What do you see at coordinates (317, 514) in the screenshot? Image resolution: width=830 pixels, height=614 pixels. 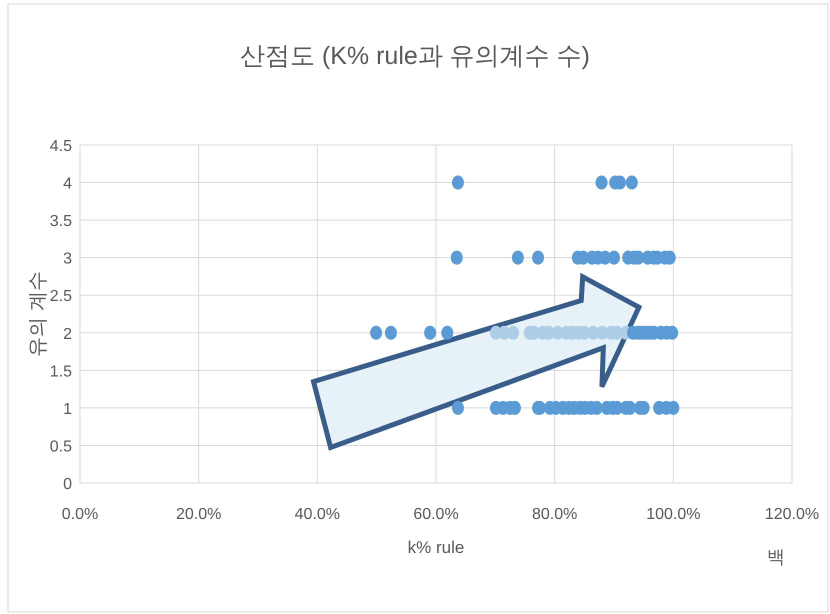 I see `x-tick-label: 40.0%` at bounding box center [317, 514].